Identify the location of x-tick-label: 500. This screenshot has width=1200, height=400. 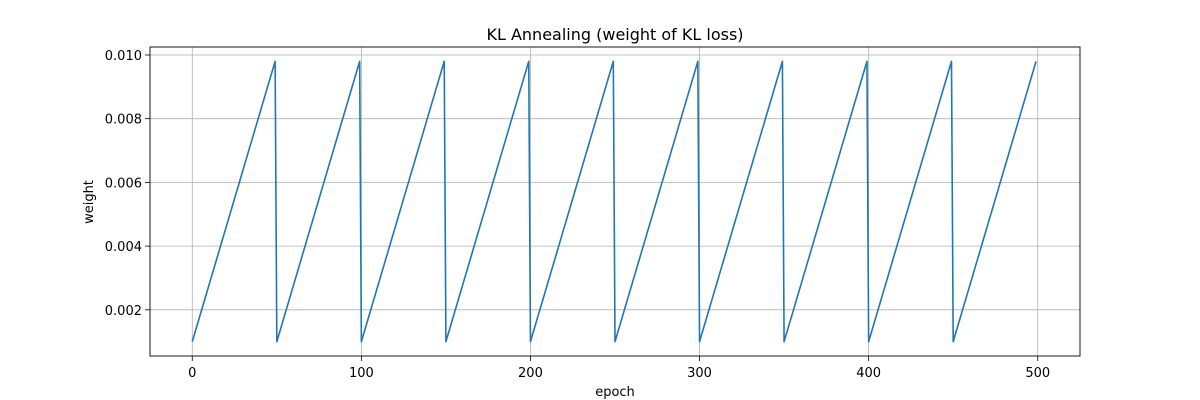
(1037, 373).